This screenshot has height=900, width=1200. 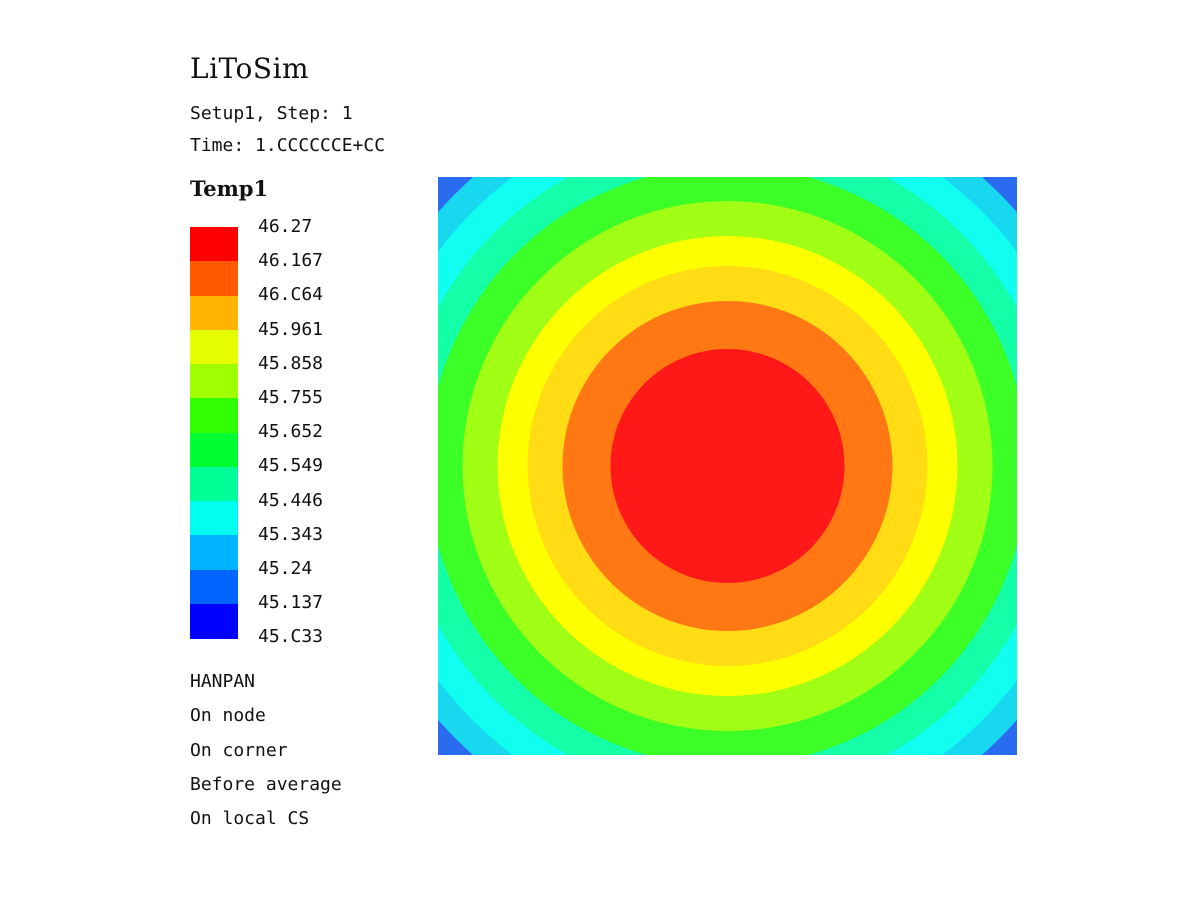 What do you see at coordinates (228, 716) in the screenshot?
I see `option-line: On node` at bounding box center [228, 716].